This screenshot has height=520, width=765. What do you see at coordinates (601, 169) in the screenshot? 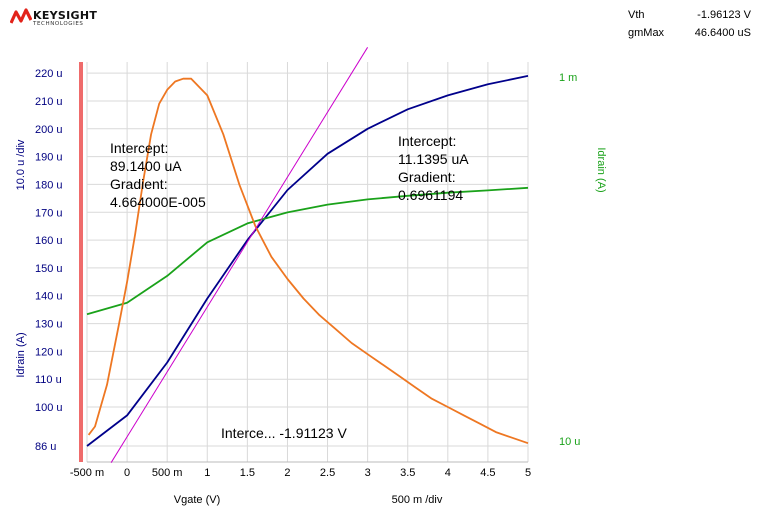
I see `right-axis-label: Idrain (A)` at bounding box center [601, 169].